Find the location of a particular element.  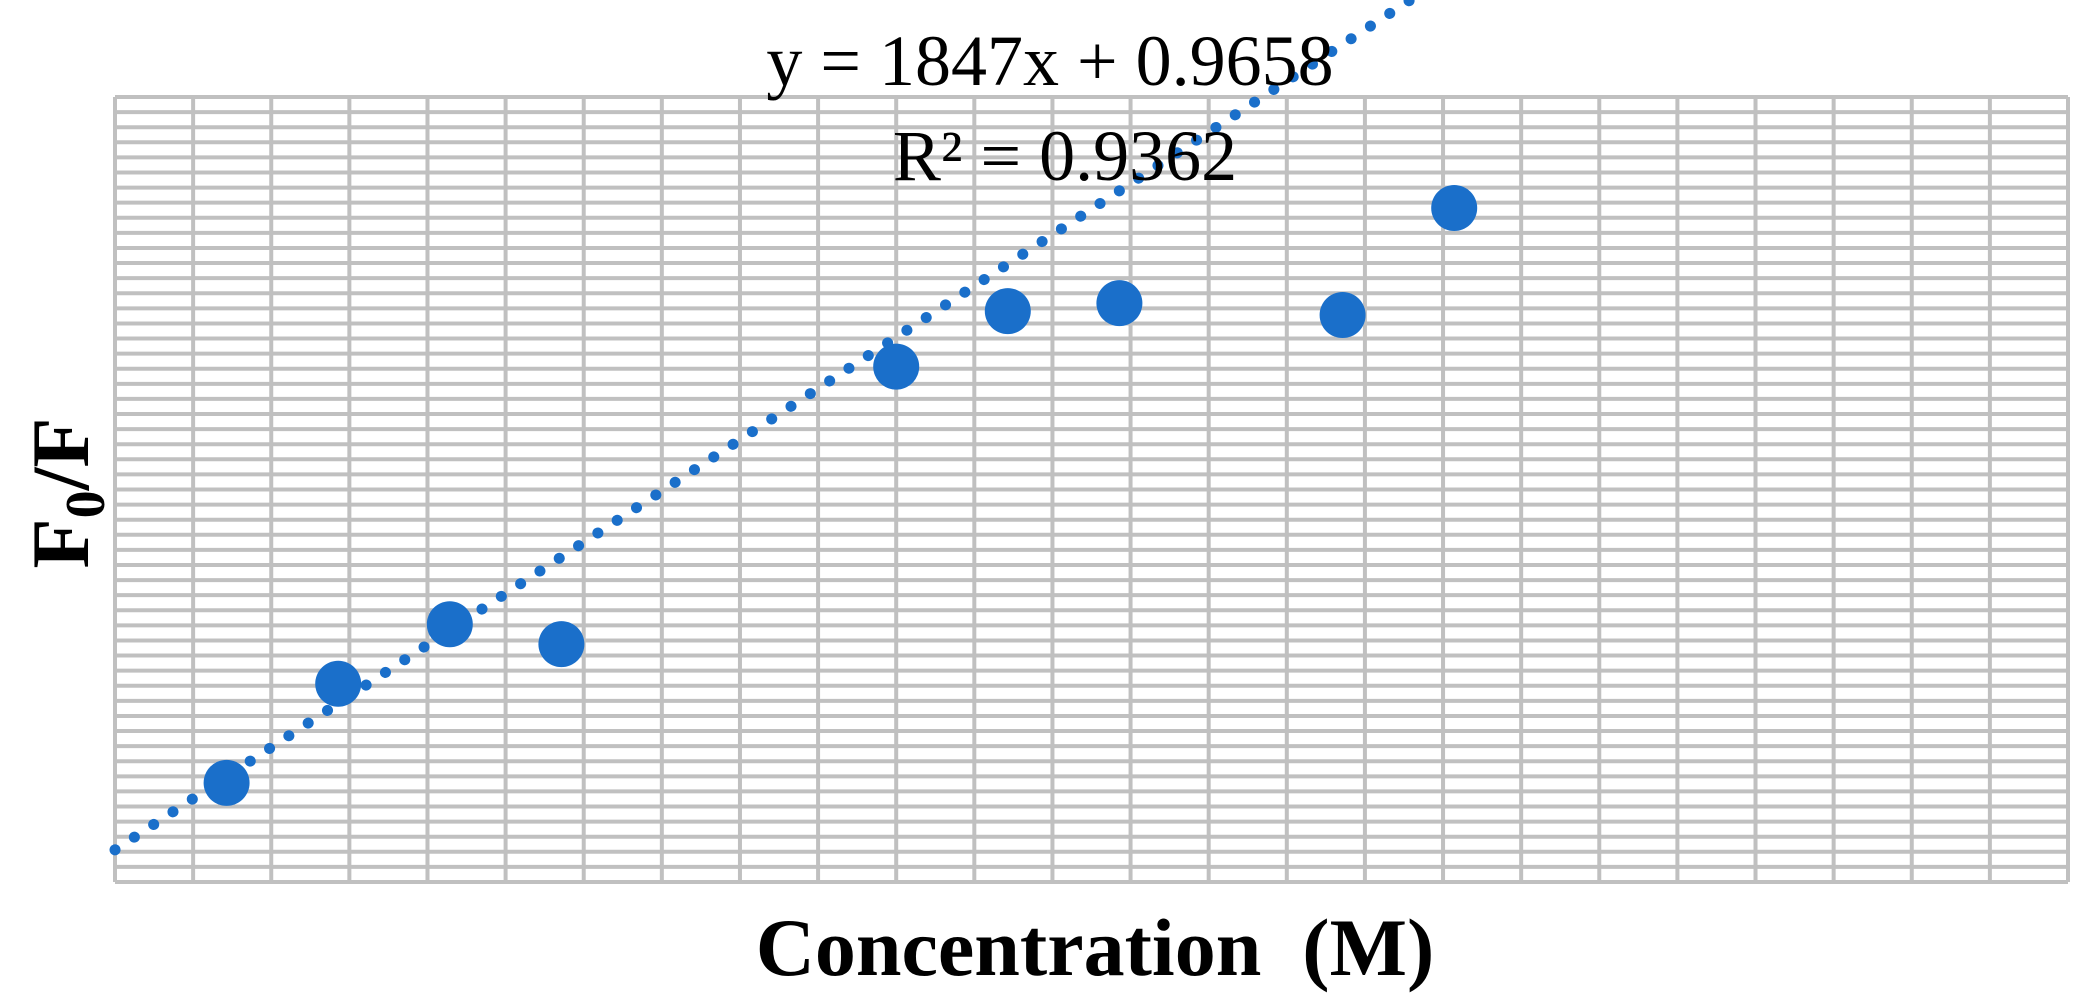

y-axis-label-tail: /F is located at coordinates (60, 455).